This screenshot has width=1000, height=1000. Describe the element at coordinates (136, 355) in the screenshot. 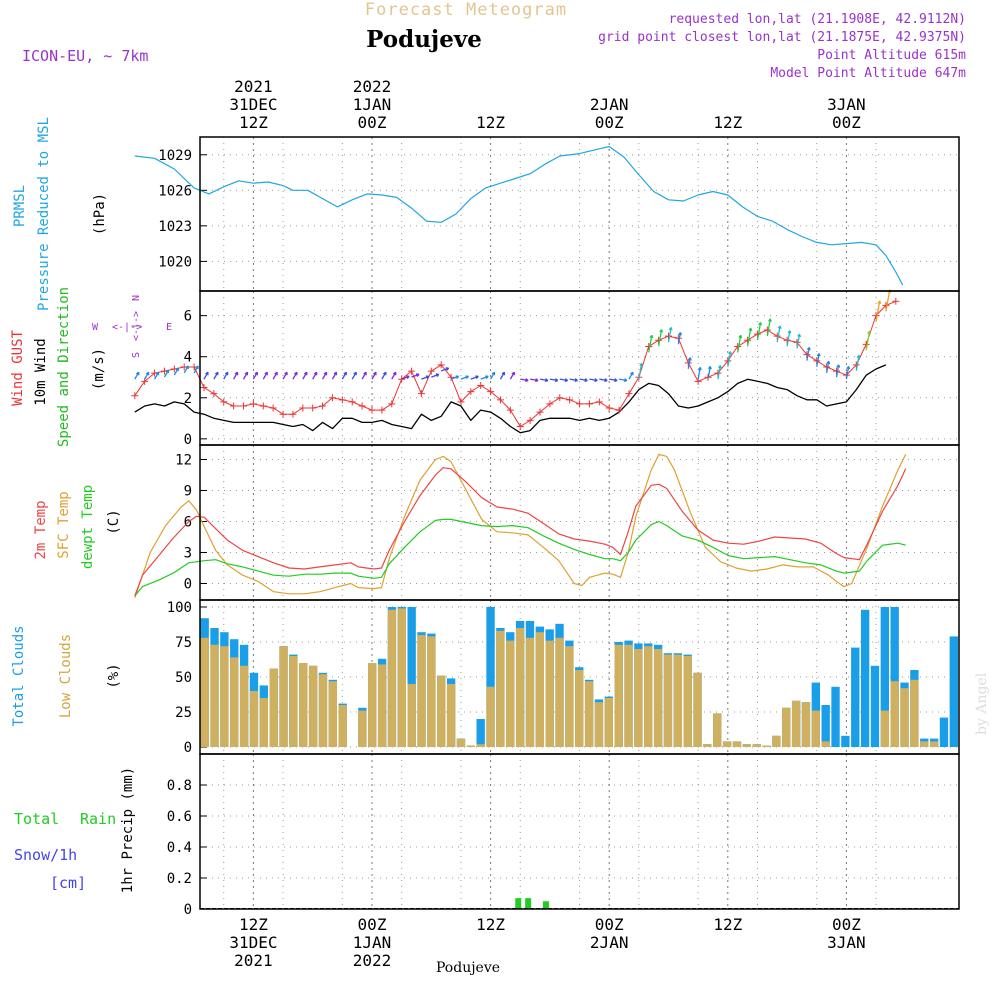

I see `compass-s: S` at that location.